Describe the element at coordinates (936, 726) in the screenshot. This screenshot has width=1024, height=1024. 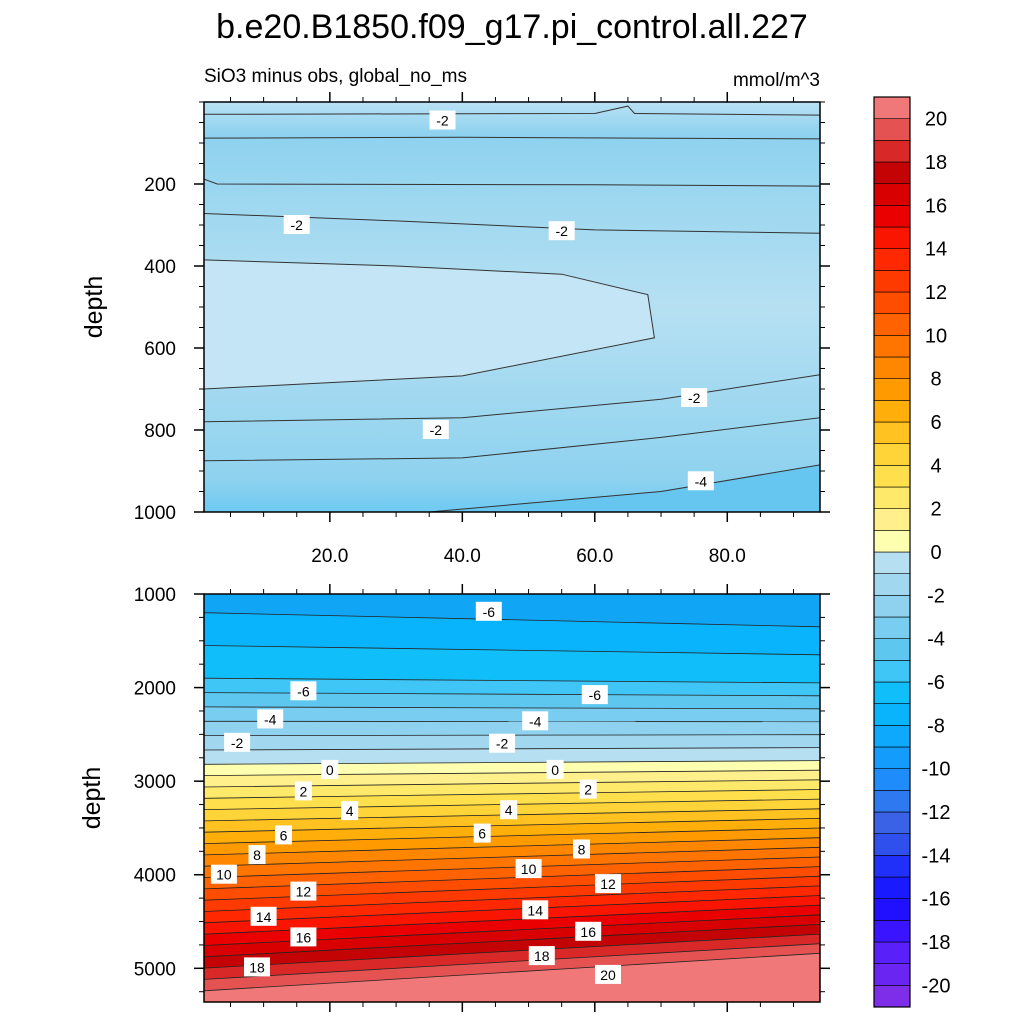
I see `colorbar-tick-label: -8` at that location.